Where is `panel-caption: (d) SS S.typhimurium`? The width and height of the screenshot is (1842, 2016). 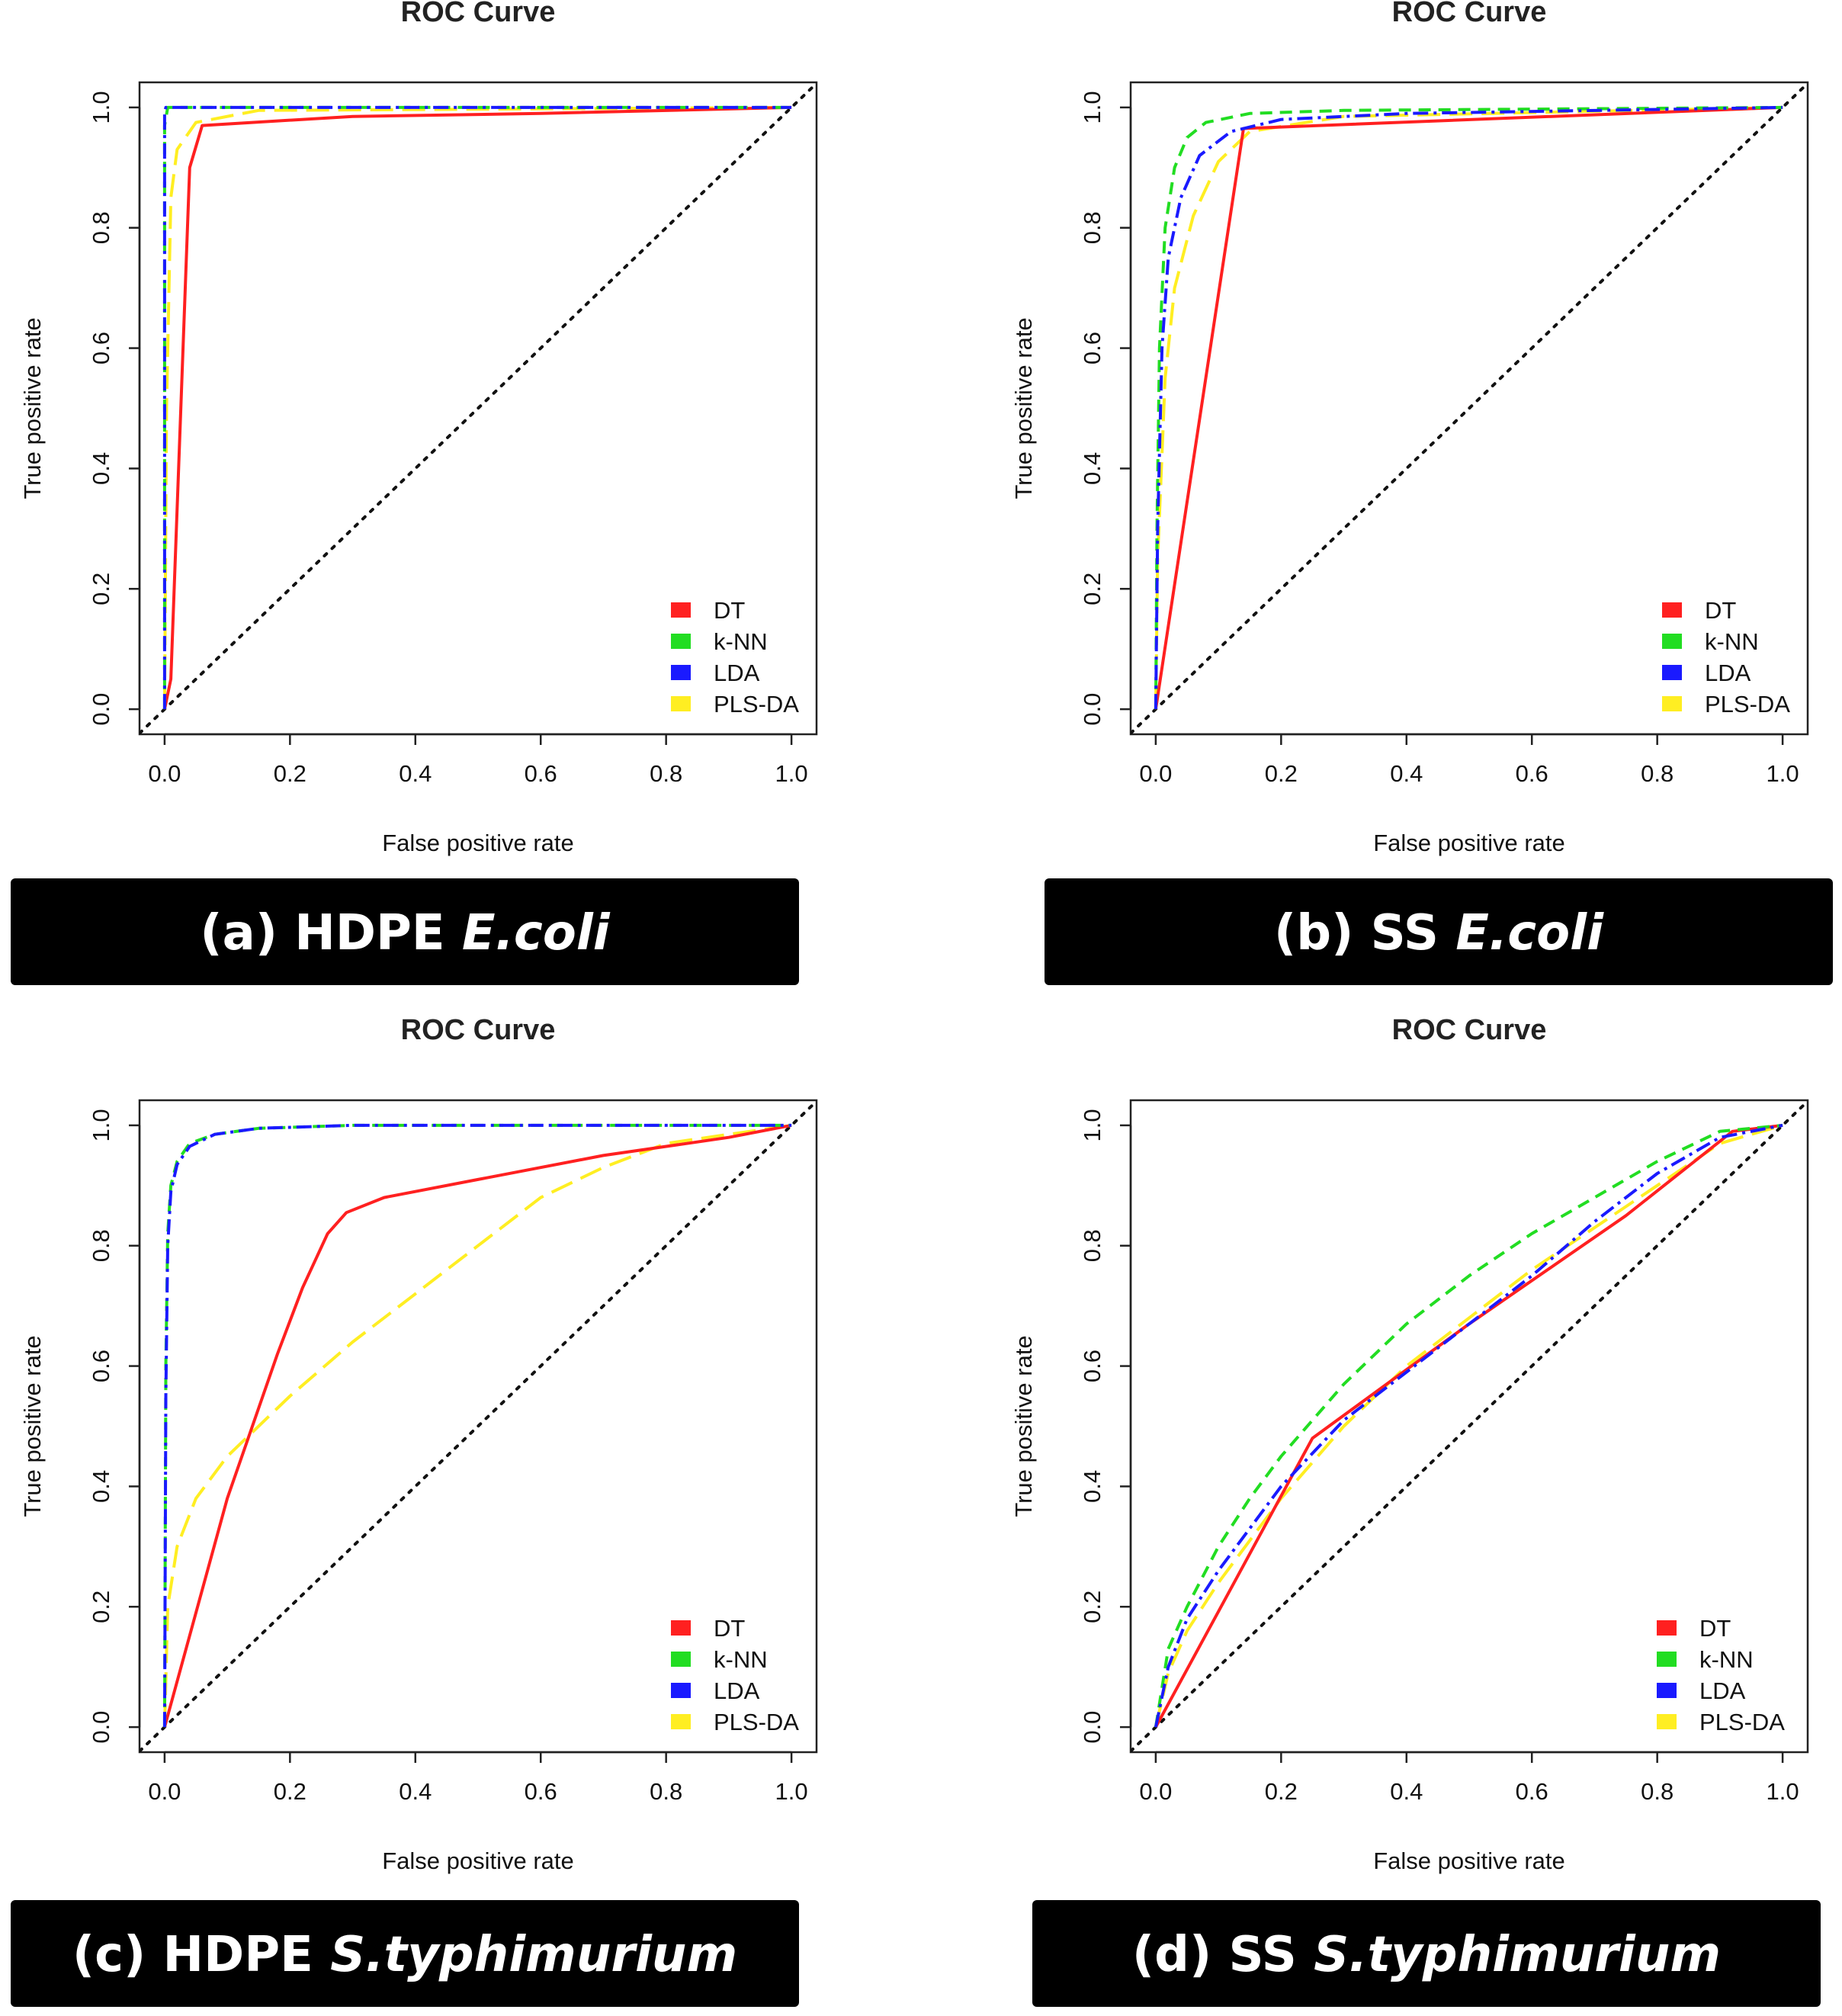
panel-caption: (d) SS S.typhimurium is located at coordinates (1426, 1955).